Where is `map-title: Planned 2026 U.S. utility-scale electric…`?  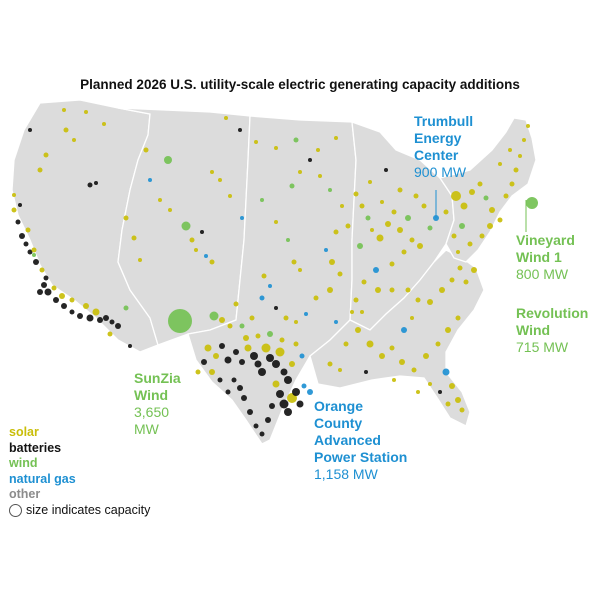
map-title: Planned 2026 U.S. utility-scale electric… is located at coordinates (300, 84).